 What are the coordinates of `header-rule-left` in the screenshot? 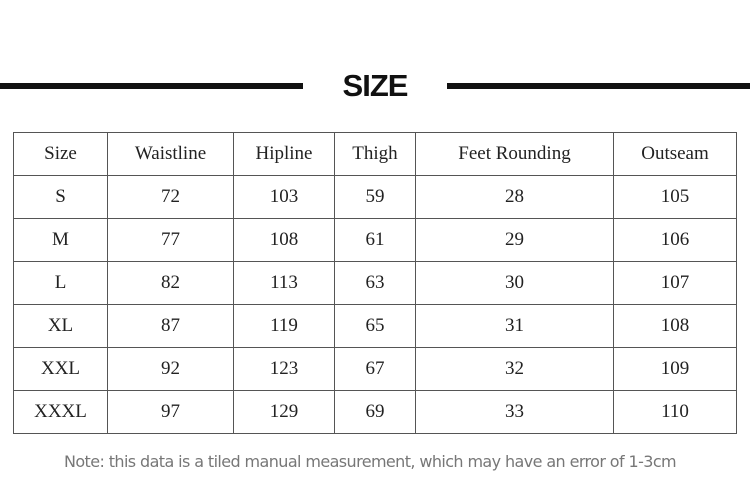 It's located at (151, 86).